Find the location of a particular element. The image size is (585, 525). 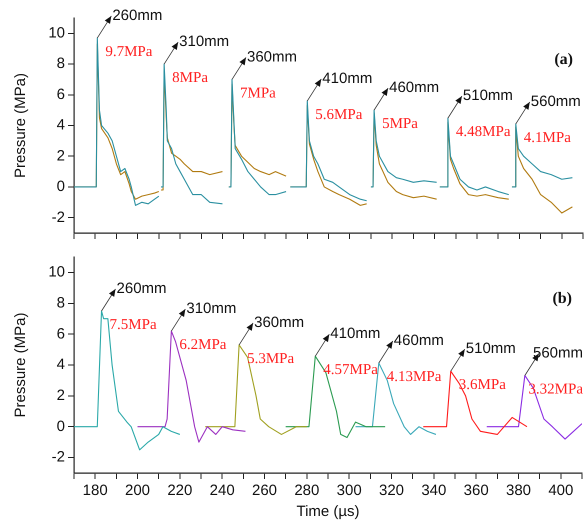

x-tick-label: 260 is located at coordinates (265, 491).